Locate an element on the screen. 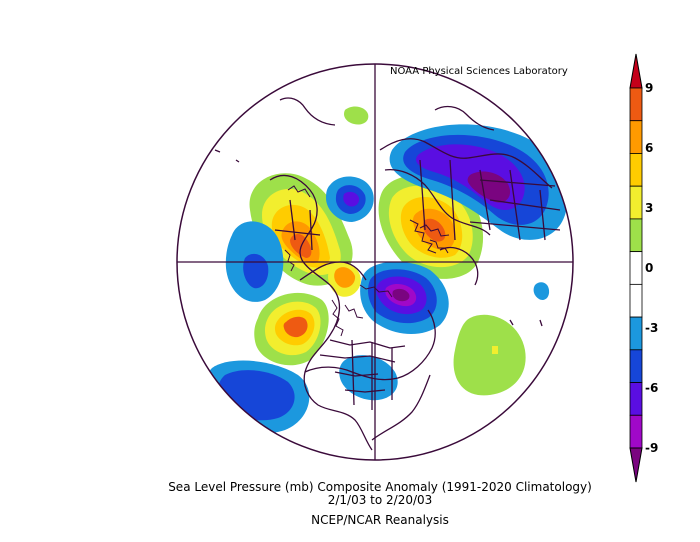 This screenshot has width=700, height=542. colorbar-max-triangle is located at coordinates (636, 71).